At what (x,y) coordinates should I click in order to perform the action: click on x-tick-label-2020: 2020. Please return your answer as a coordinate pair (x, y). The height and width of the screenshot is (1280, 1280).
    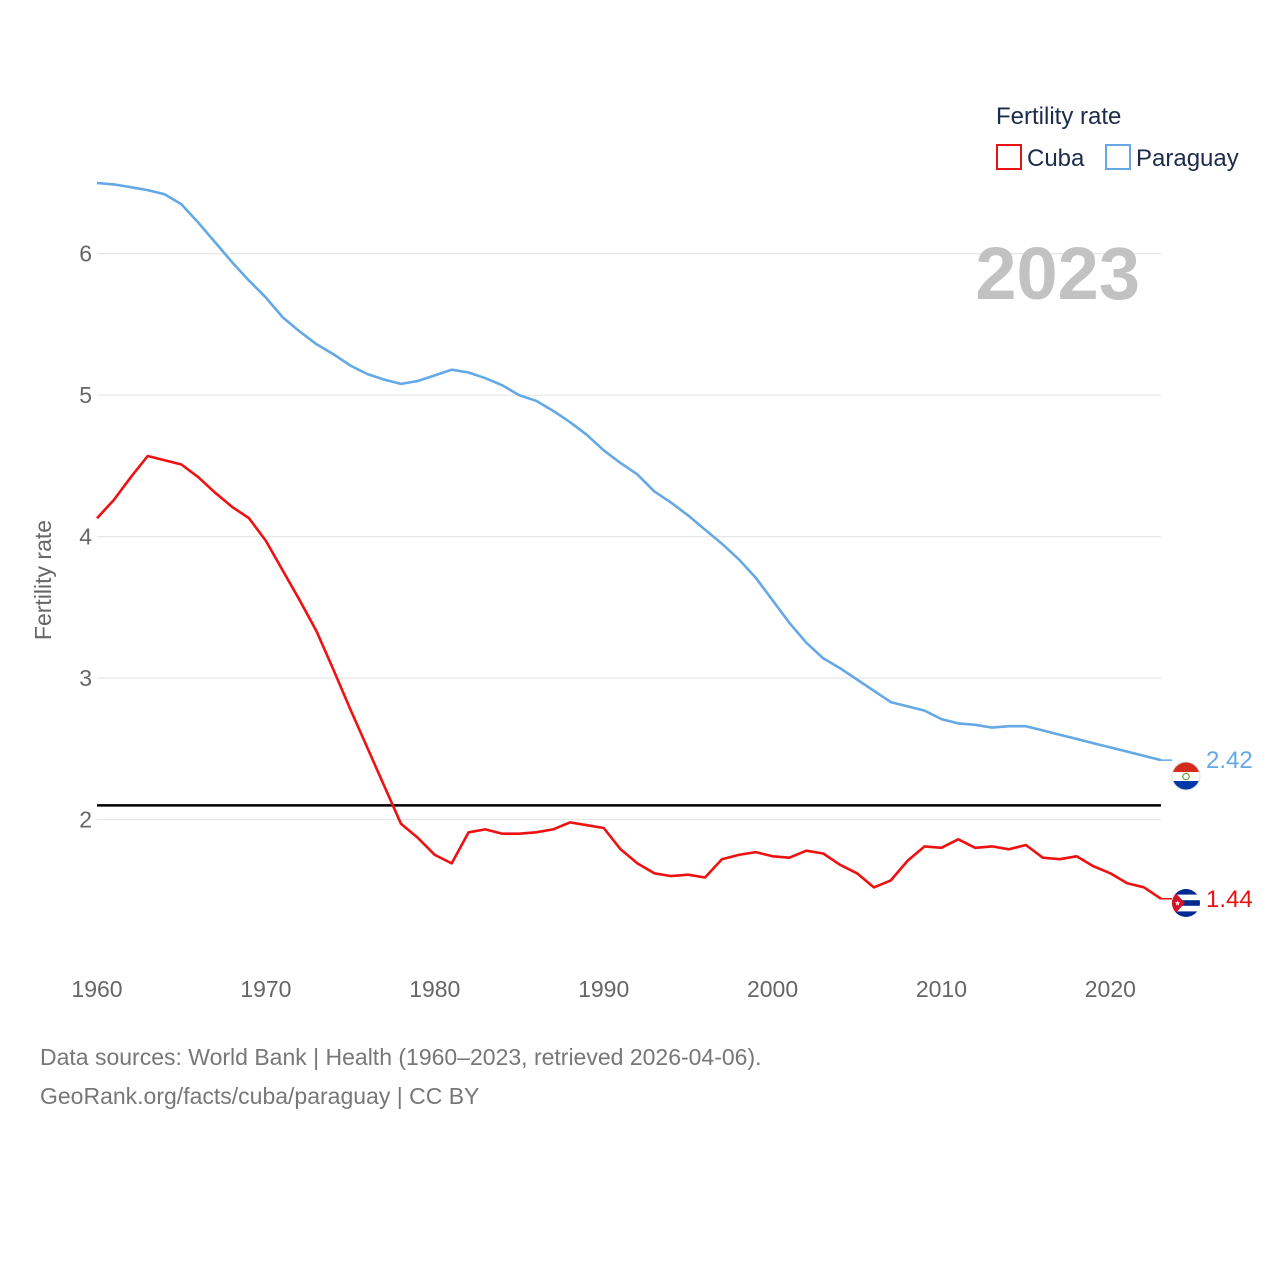
    Looking at the image, I should click on (1110, 989).